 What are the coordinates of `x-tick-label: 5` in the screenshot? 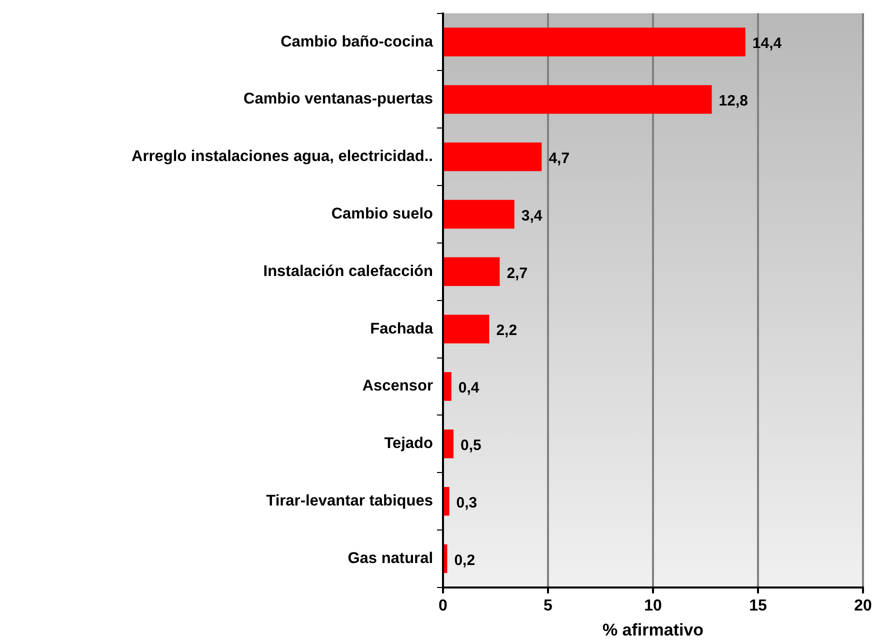 It's located at (548, 605).